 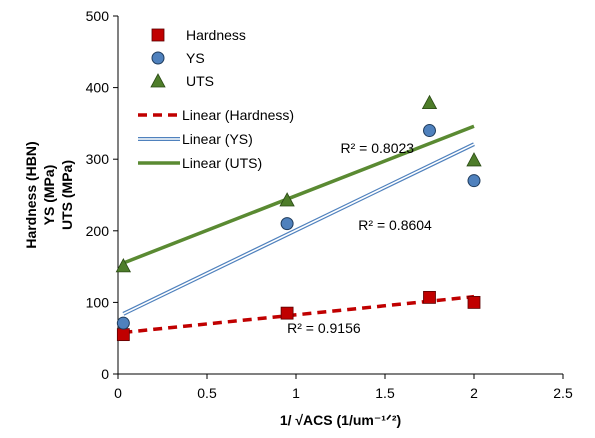 I want to click on legend-trend-label: Linear (Hardness), so click(x=238, y=115).